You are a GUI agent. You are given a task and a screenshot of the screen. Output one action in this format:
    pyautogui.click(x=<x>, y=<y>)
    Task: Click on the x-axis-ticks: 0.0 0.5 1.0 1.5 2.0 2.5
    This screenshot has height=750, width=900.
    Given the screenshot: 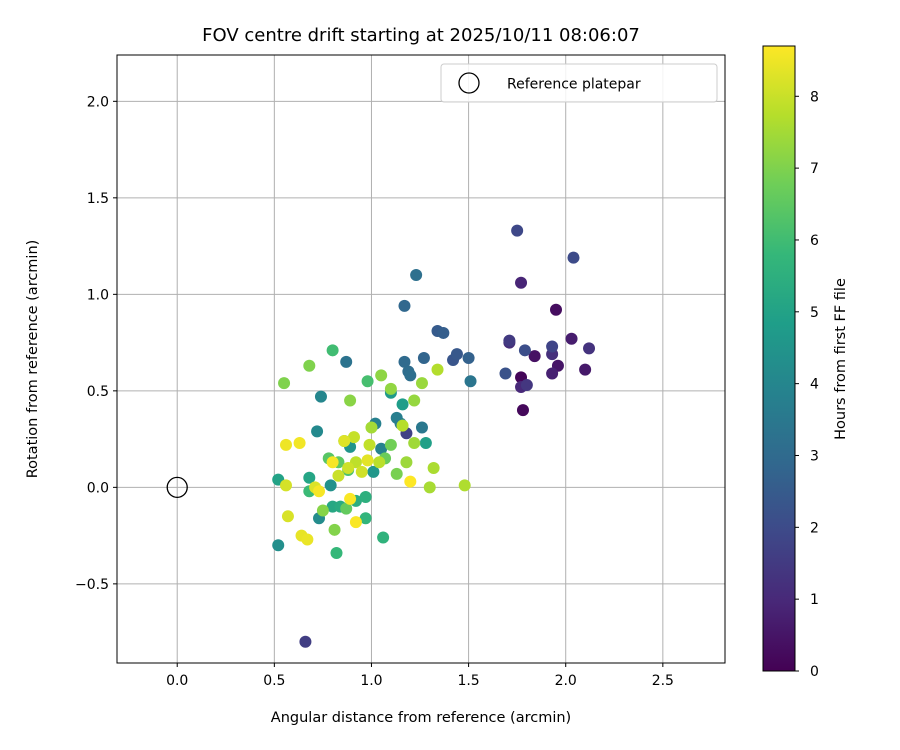 What is the action you would take?
    pyautogui.click(x=420, y=676)
    